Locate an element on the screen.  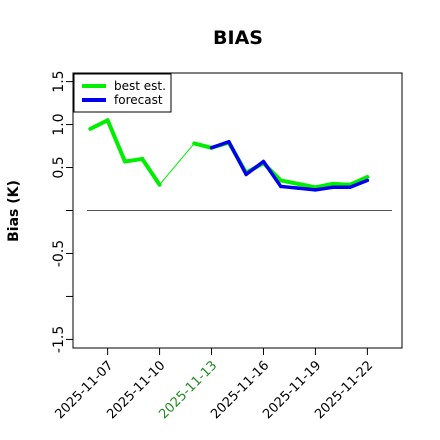
series-best-est is located at coordinates (229, 154).